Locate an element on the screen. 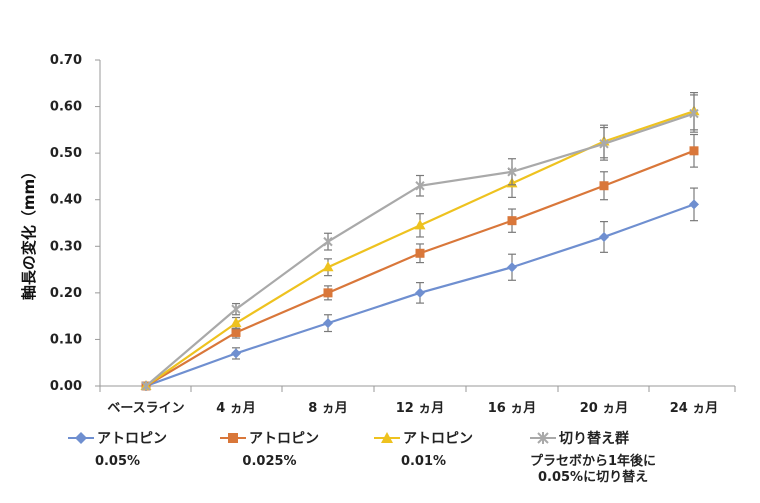 This screenshot has width=760, height=503. x-tick-label: 8 ヵ月 is located at coordinates (328, 408).